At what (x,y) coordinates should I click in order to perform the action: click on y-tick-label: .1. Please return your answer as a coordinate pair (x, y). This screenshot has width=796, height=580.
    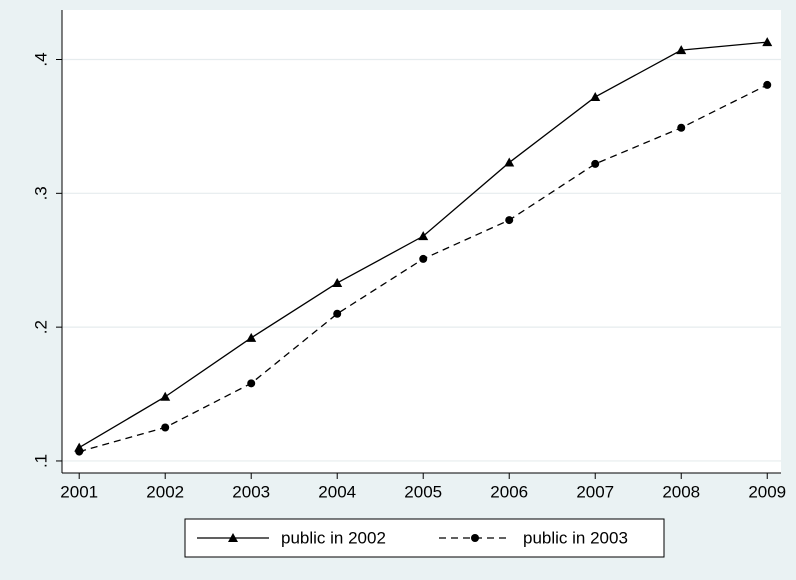
    Looking at the image, I should click on (40, 461).